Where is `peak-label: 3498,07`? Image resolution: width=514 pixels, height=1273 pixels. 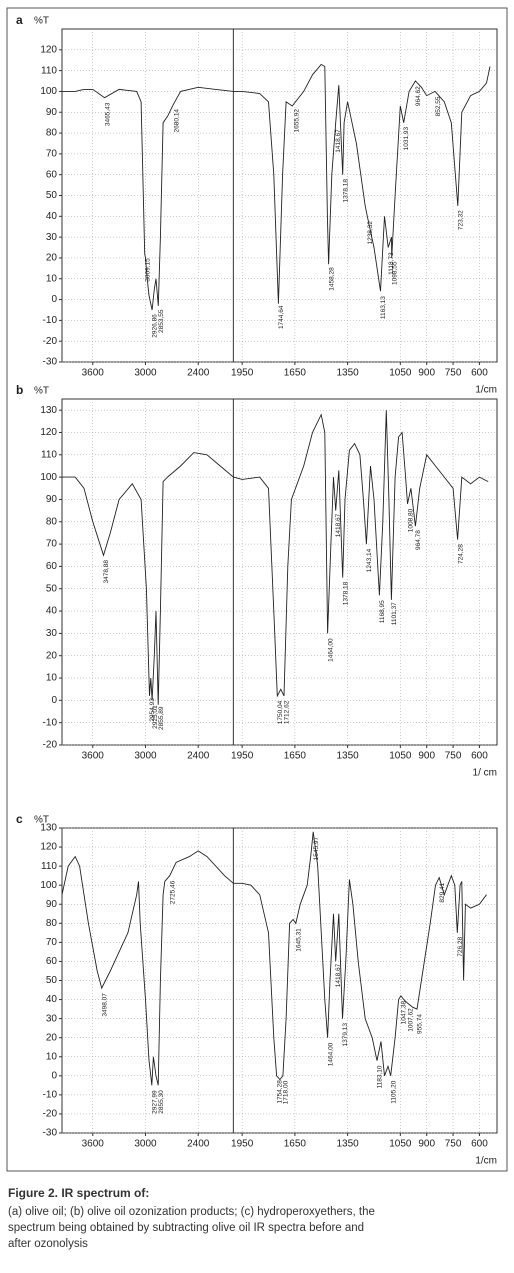 peak-label: 3498,07 is located at coordinates (104, 1005).